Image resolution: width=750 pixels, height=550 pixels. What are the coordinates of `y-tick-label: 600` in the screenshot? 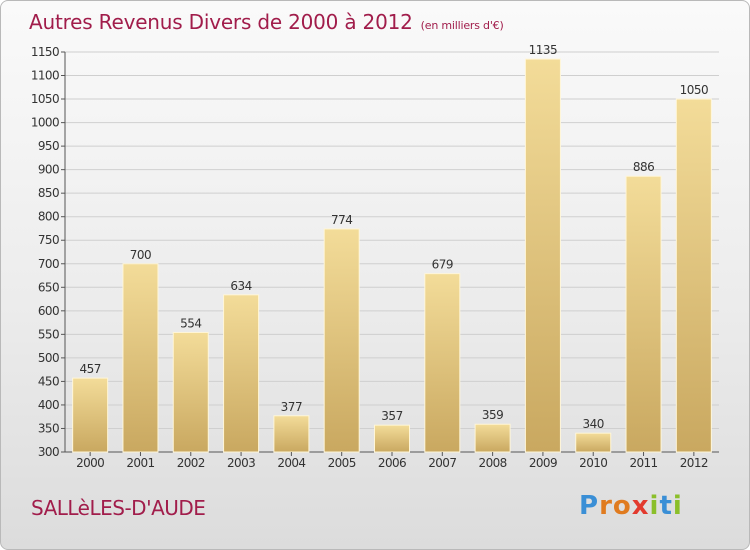 It's located at (48, 311).